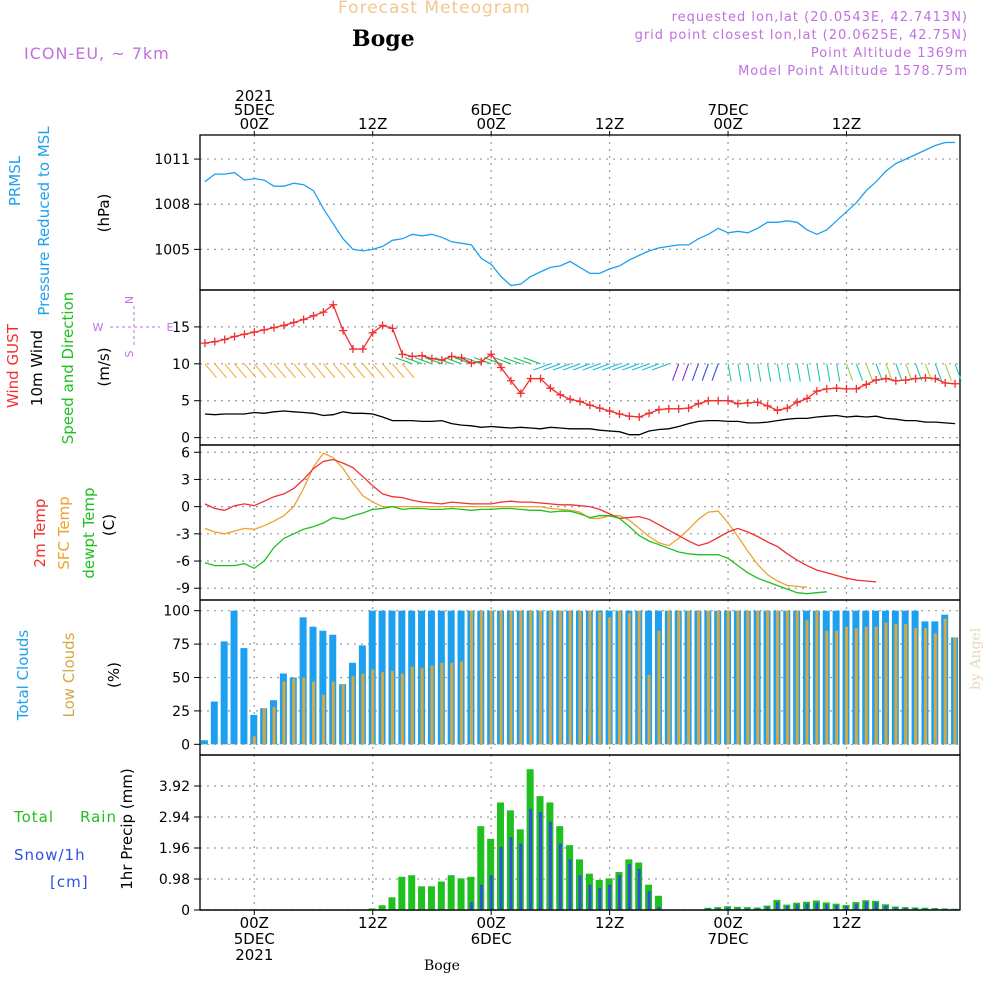 This screenshot has width=1000, height=1000. I want to click on model-label: ICON-EU, ~ 7km, so click(97, 53).